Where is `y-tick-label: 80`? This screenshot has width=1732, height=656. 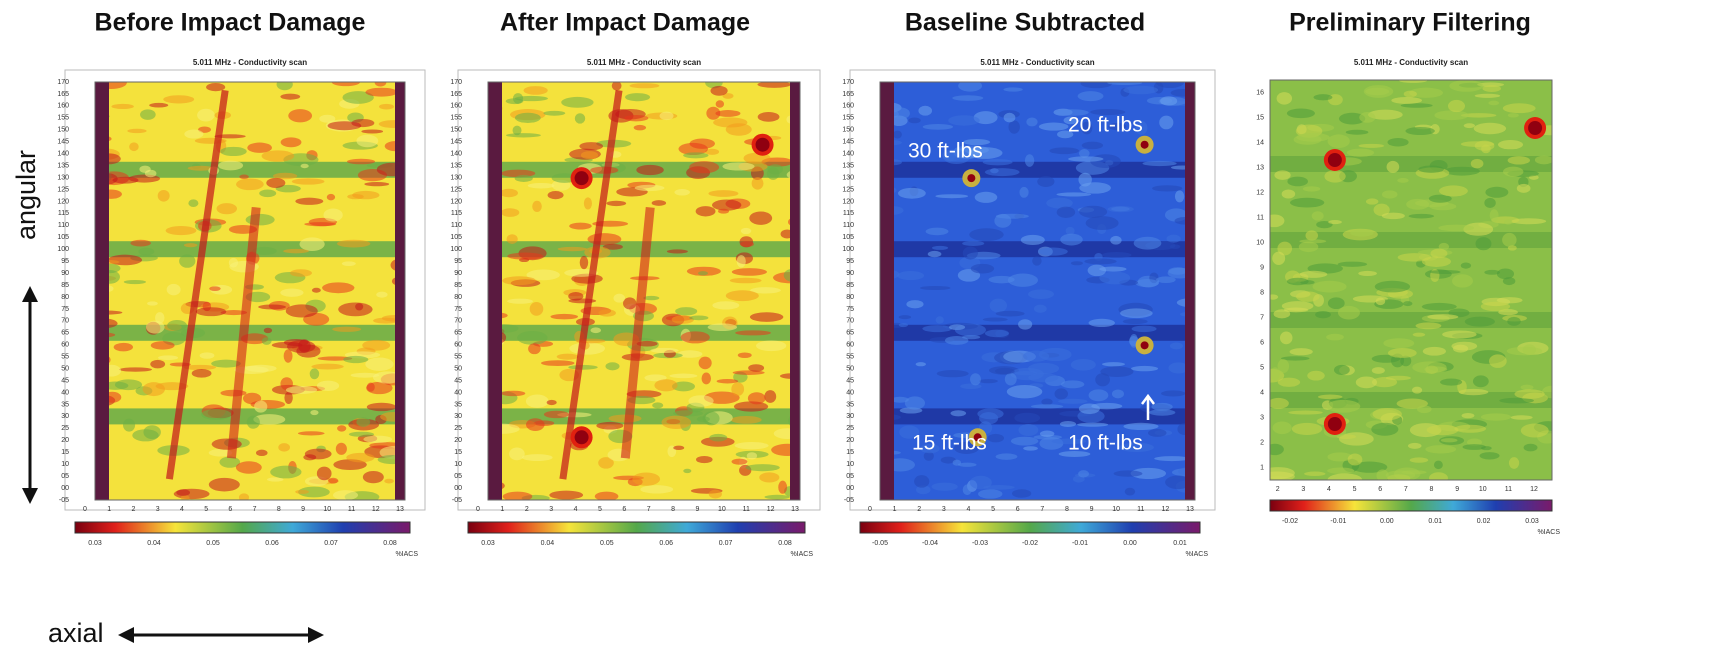
y-tick-label: 80 is located at coordinates (458, 297).